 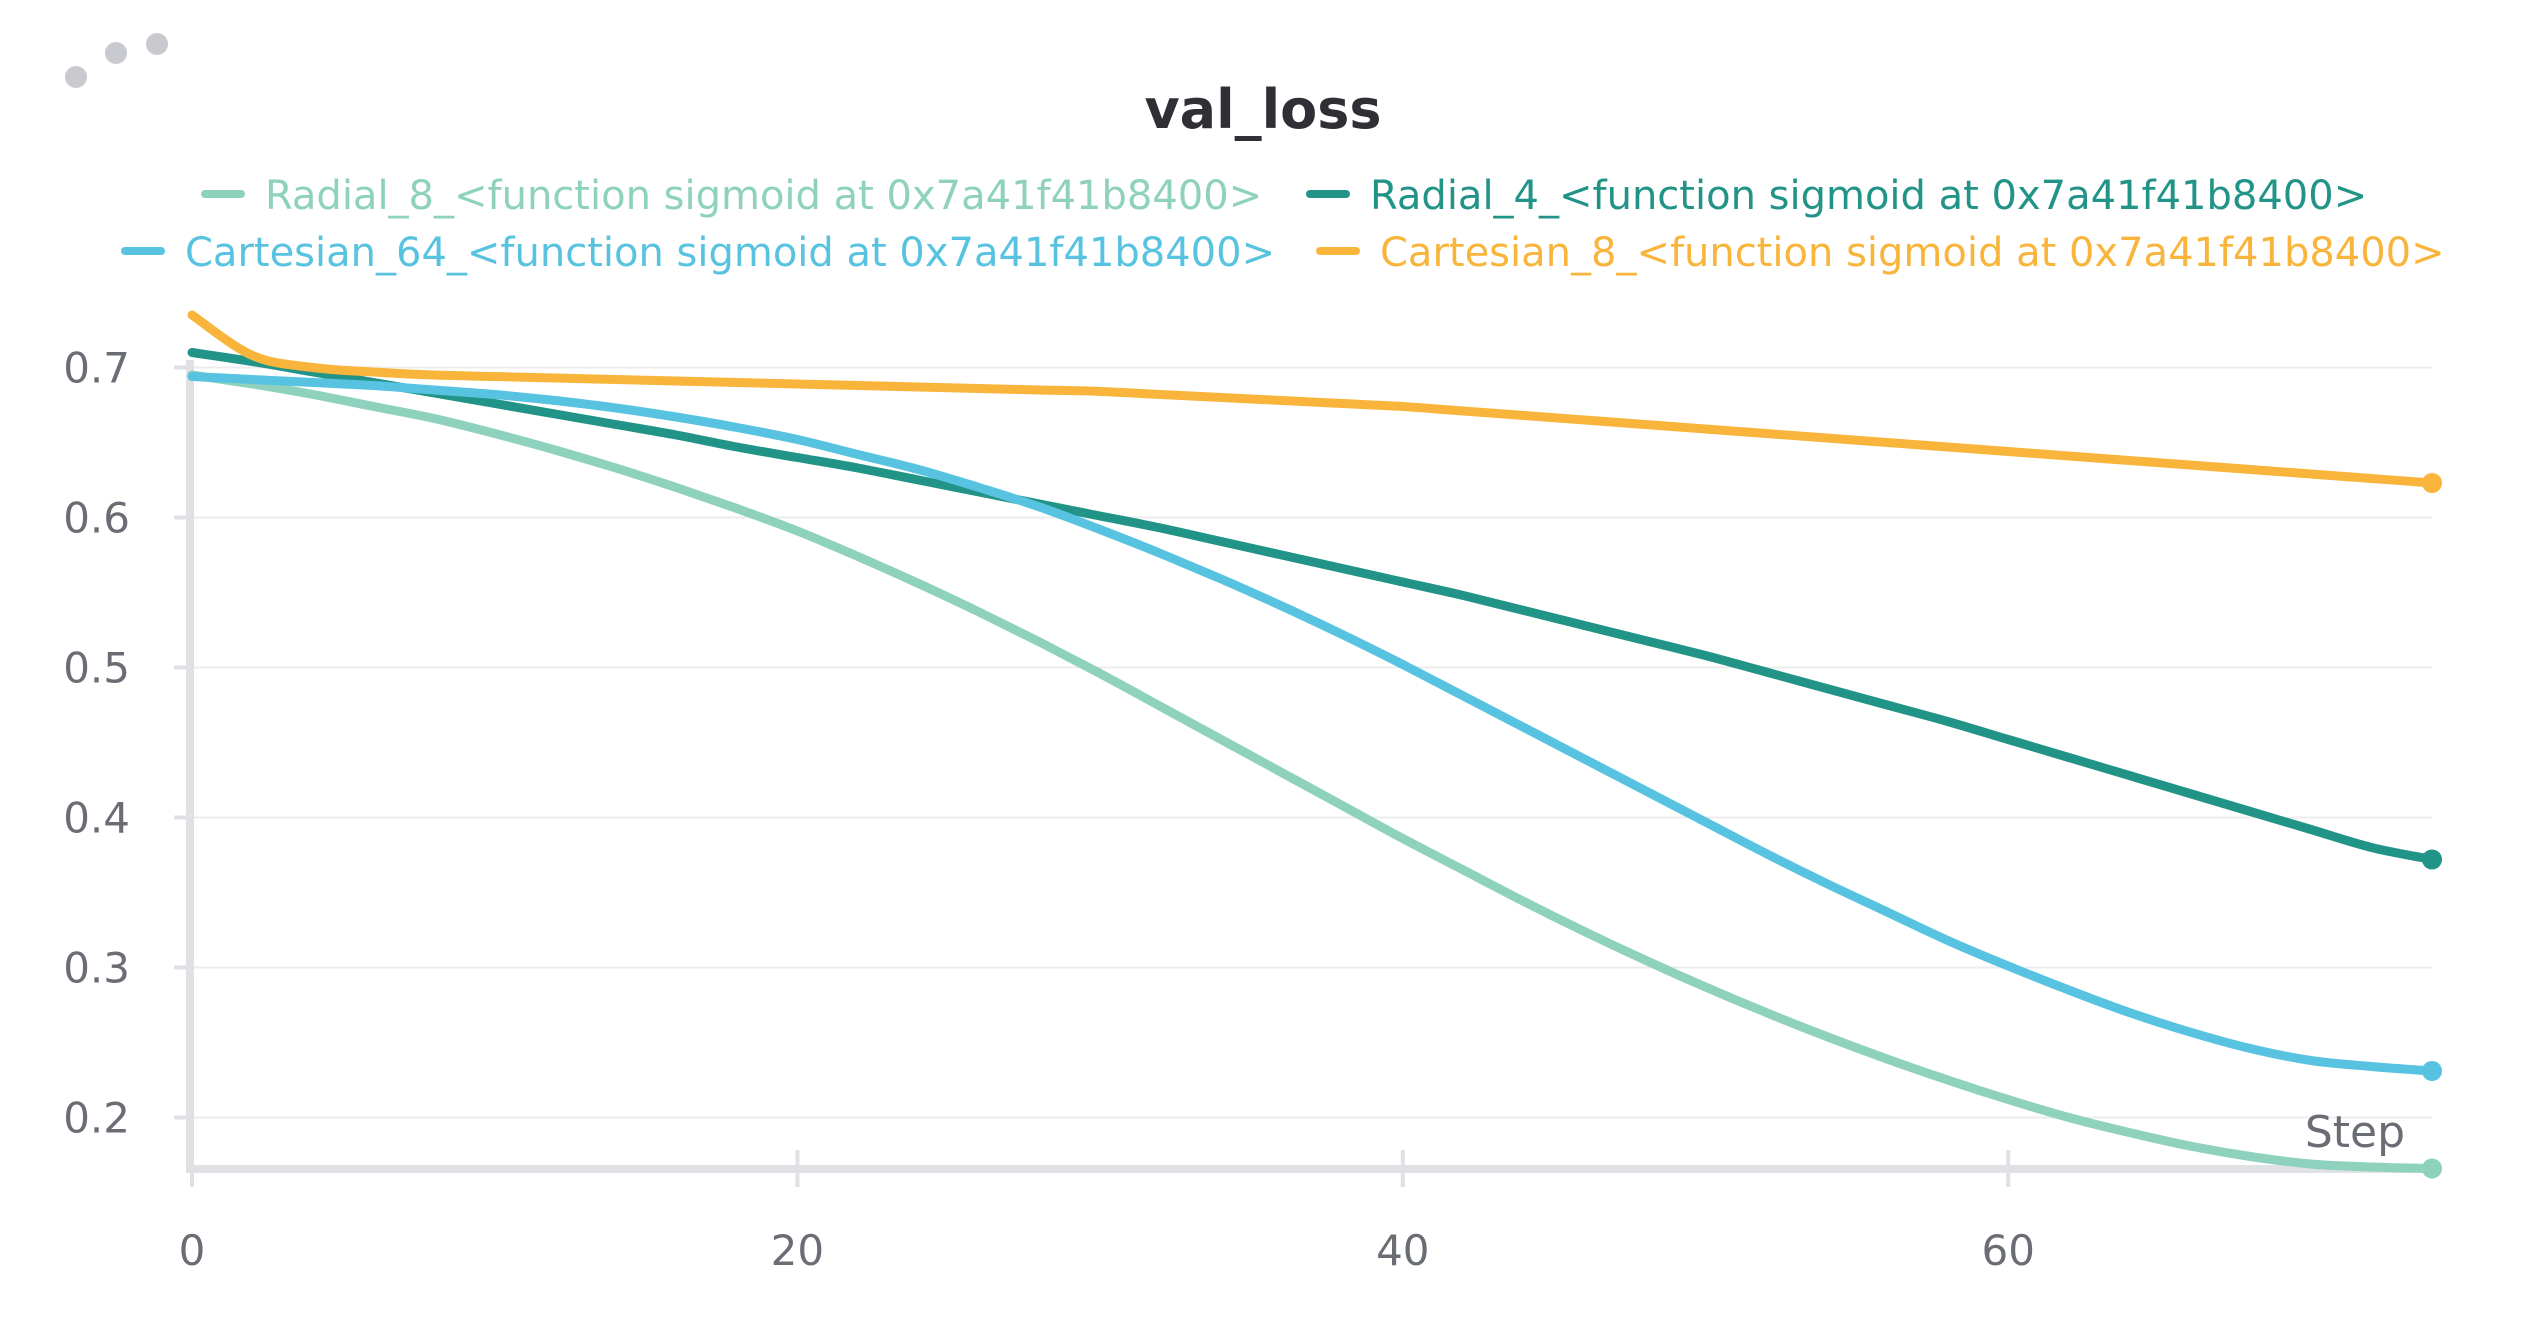 I want to click on more-dots-icon, so click(x=116, y=60).